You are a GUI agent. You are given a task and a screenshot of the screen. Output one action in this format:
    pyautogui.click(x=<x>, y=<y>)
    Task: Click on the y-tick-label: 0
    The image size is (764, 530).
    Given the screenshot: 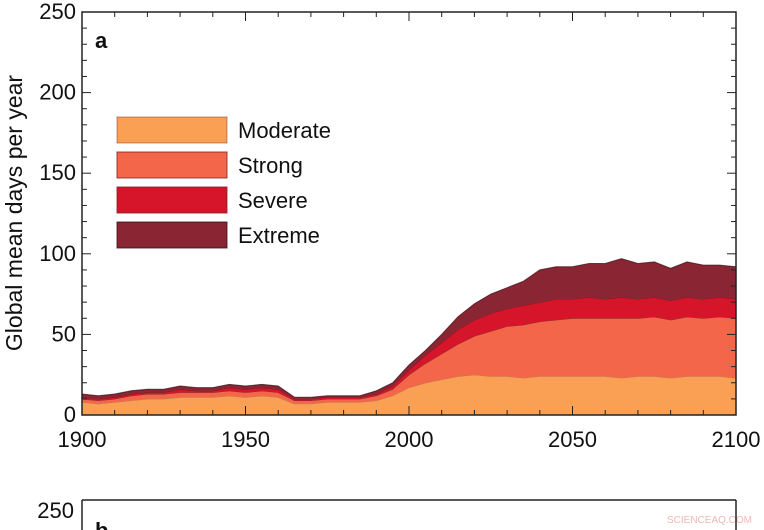 What is the action you would take?
    pyautogui.click(x=70, y=414)
    